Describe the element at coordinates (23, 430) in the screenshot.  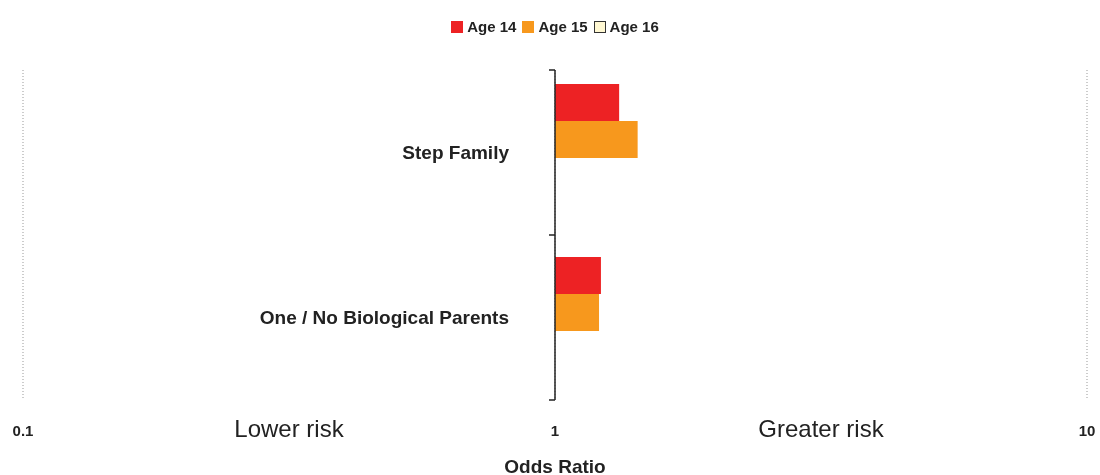
I see `x-tick-label: 0.1` at that location.